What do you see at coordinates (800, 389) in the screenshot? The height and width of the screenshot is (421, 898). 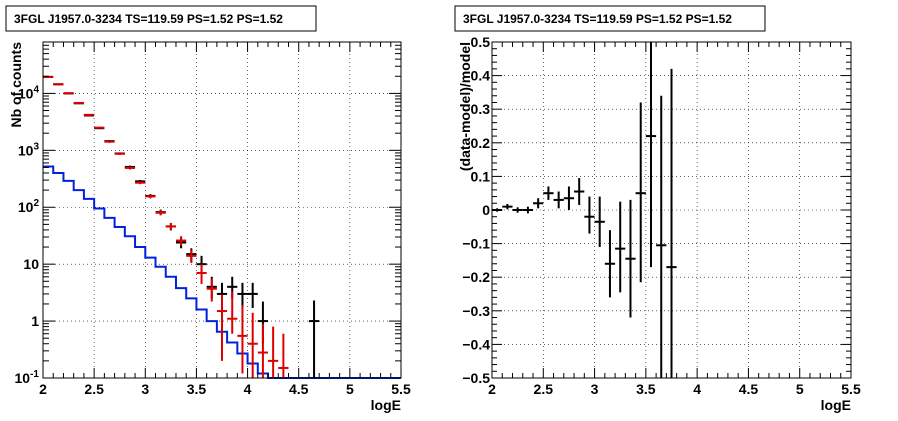 I see `residual-x-tick-label: 5` at bounding box center [800, 389].